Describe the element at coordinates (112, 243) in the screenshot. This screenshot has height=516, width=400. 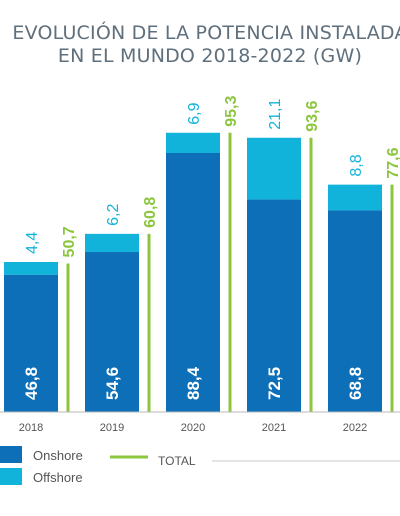
I see `offshore-bar-2019` at that location.